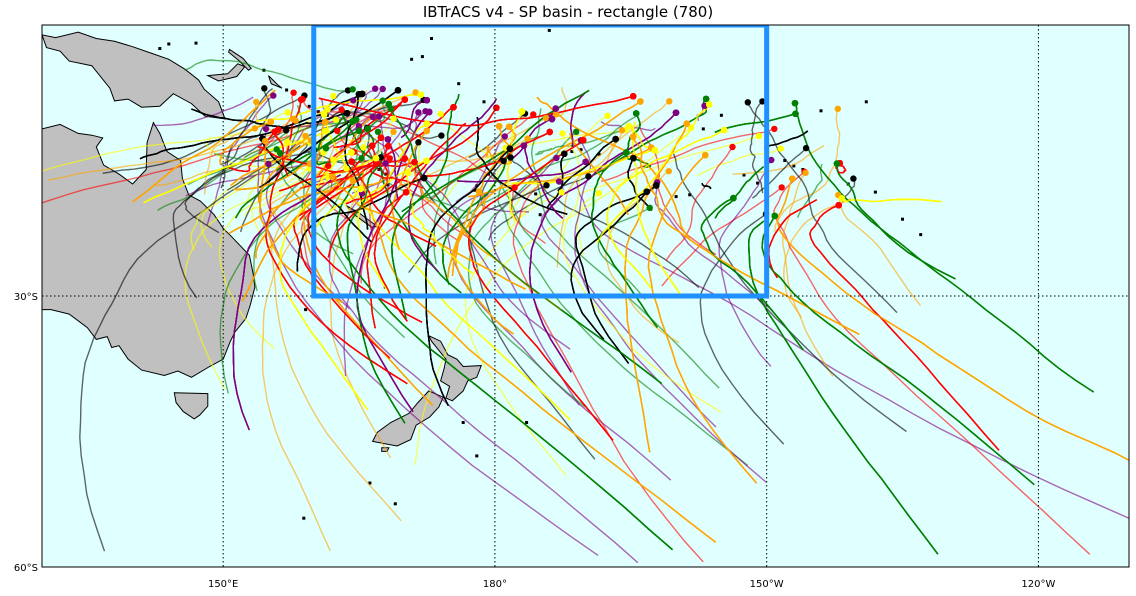  I want to click on longitude-tick-label: 120°W, so click(1038, 584).